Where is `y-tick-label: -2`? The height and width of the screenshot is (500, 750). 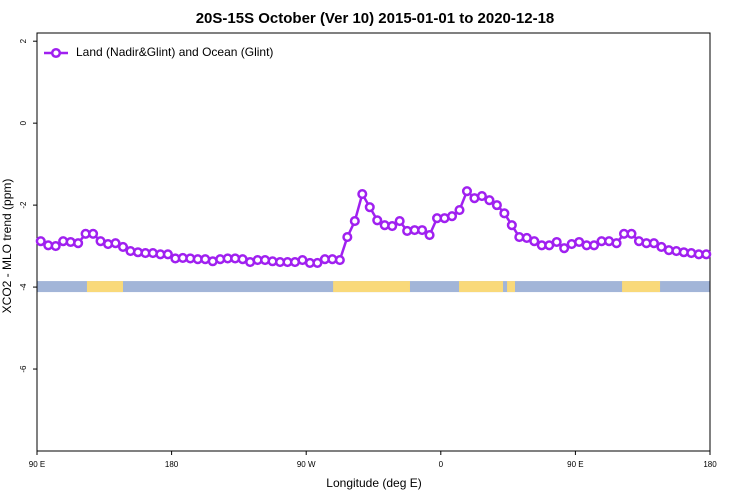
y-tick-label: -2 is located at coordinates (23, 205).